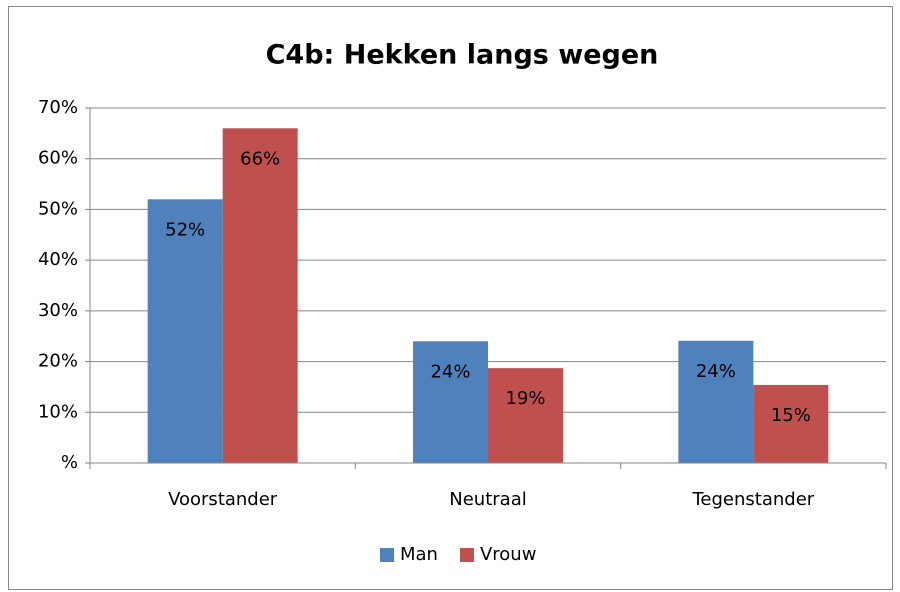  What do you see at coordinates (752, 499) in the screenshot?
I see `x-tick-label: Tegenstander` at bounding box center [752, 499].